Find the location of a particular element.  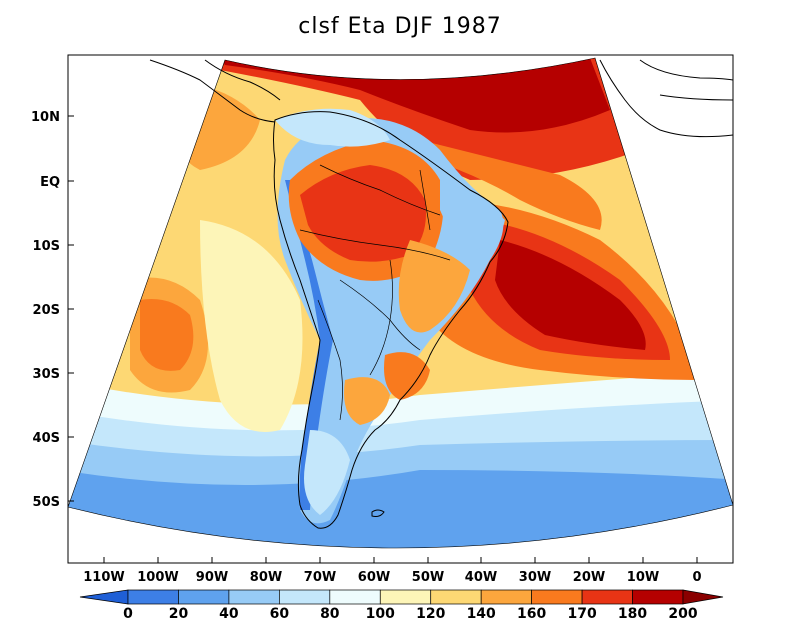

north-atlantic-darkred is located at coordinates (415, 95).